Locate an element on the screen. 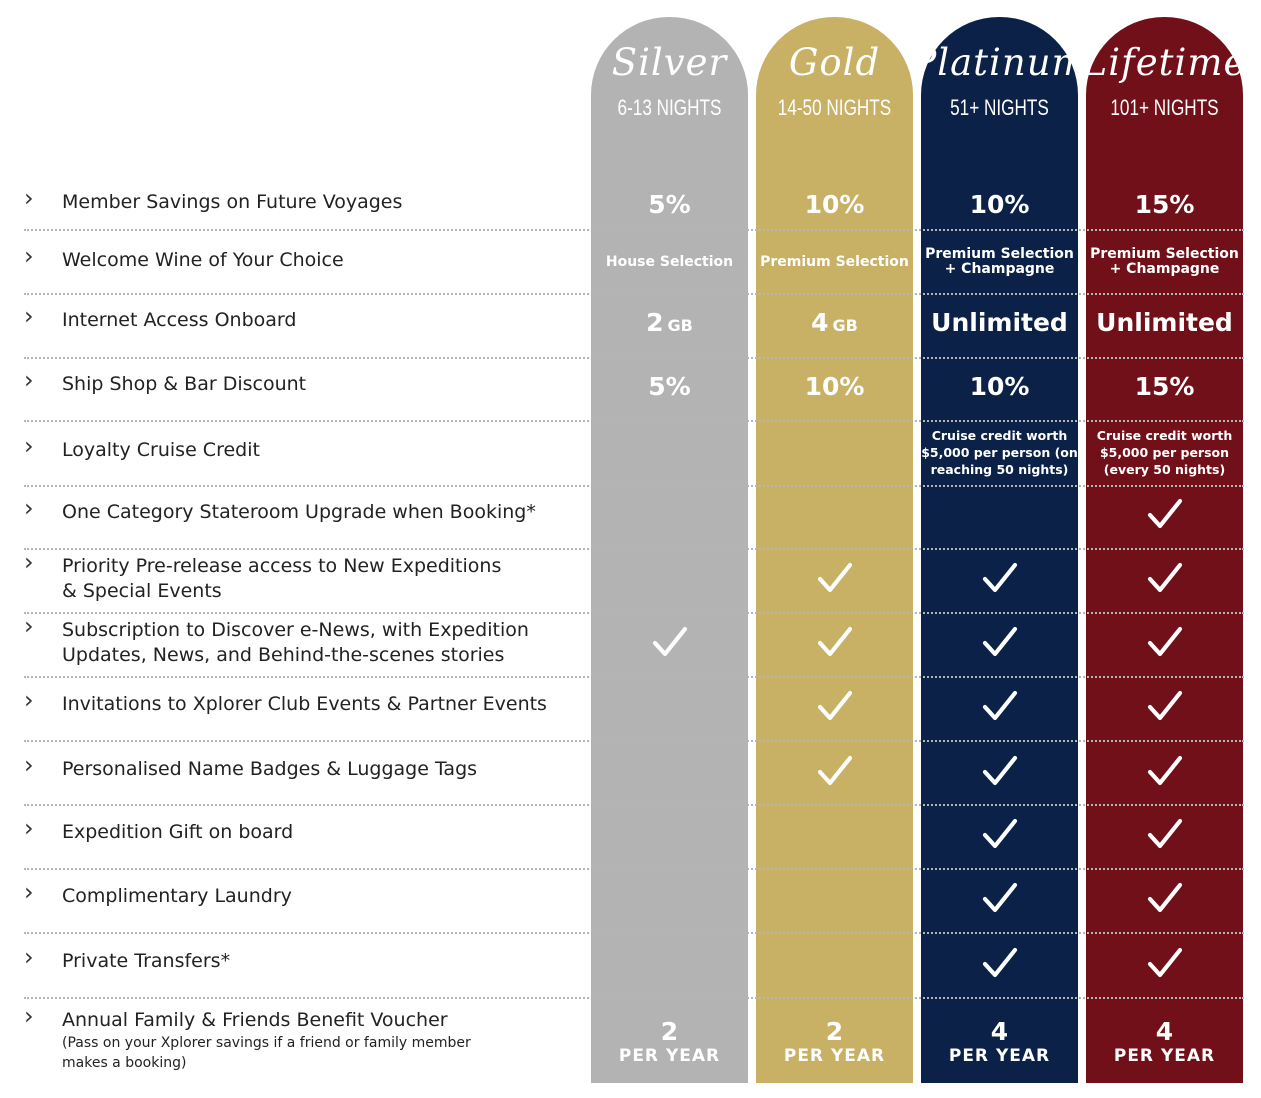  tier-column-silver: Silver 6-13 NIGHTS is located at coordinates (669, 550).